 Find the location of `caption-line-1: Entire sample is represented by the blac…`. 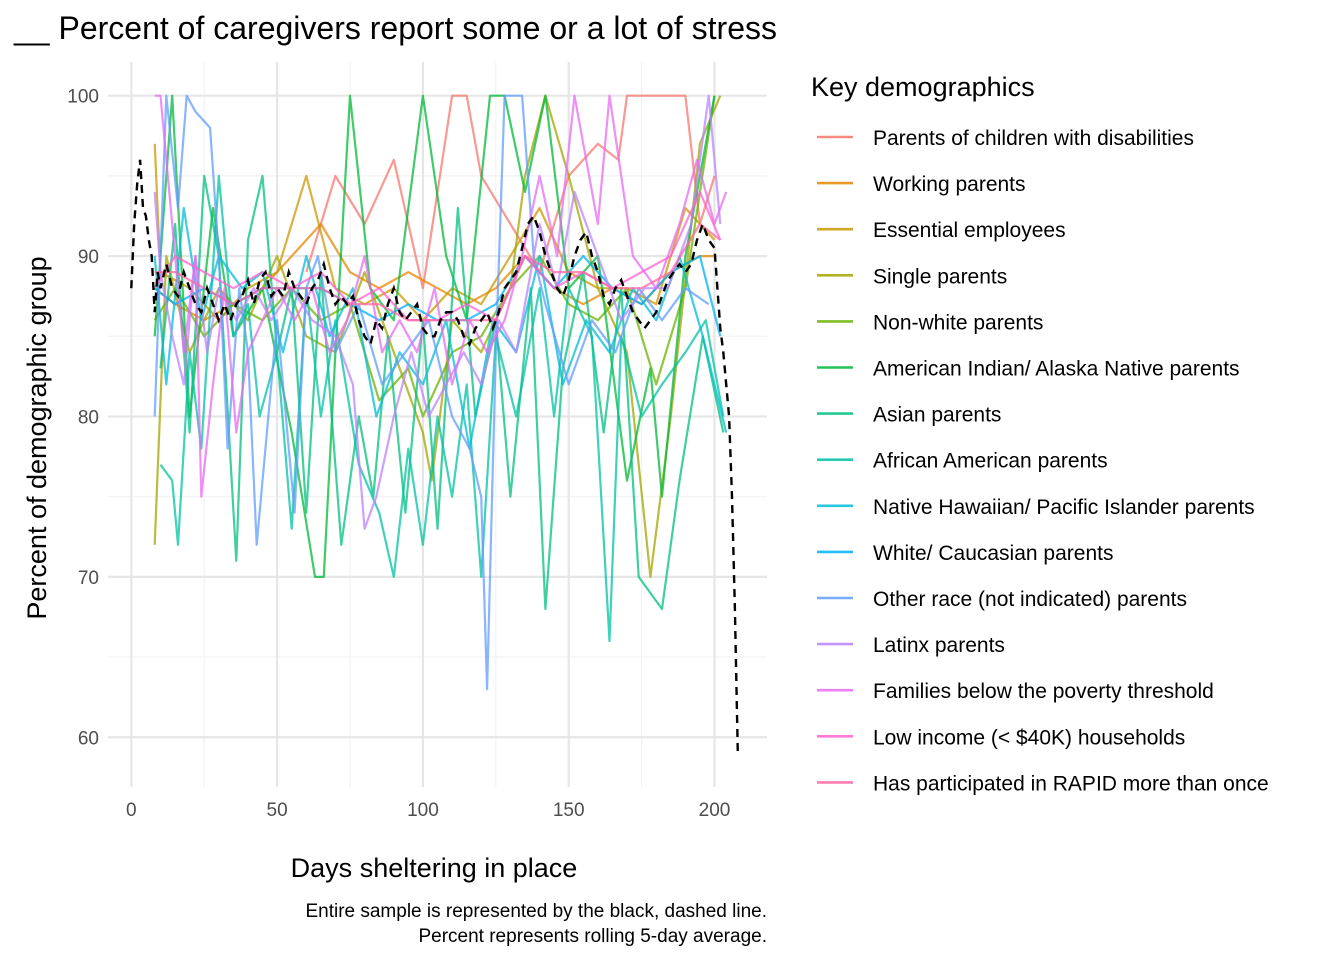

caption-line-1: Entire sample is represented by the blac… is located at coordinates (536, 911).